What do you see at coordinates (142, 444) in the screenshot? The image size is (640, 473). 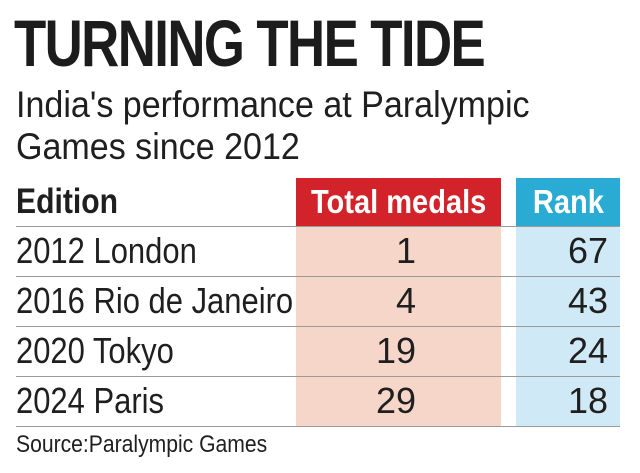 I see `source-note: Source:Paralympic Games` at bounding box center [142, 444].